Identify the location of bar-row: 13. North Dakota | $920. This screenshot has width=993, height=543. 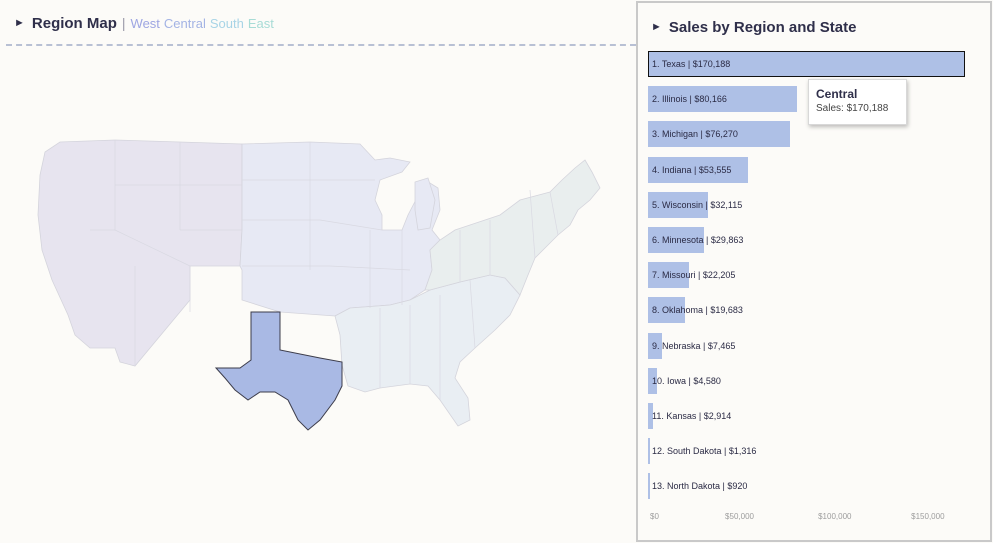
(815, 486).